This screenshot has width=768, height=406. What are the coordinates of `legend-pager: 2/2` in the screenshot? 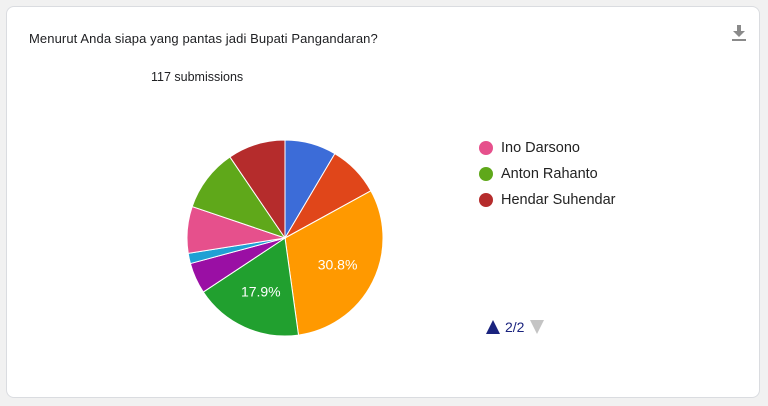 It's located at (515, 327).